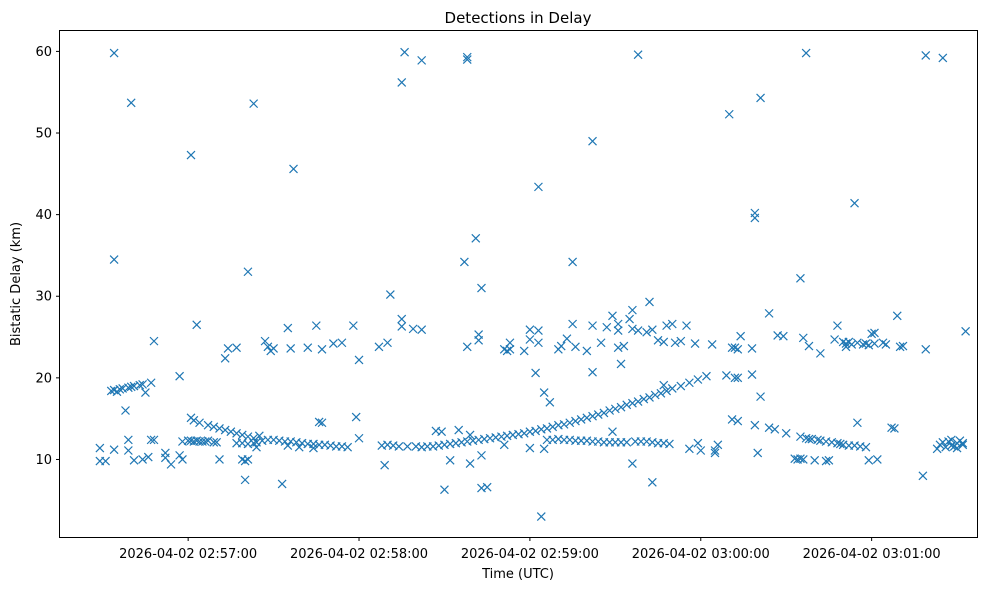  Describe the element at coordinates (188, 554) in the screenshot. I see `x-tick-label: 2026-04-02 02:57:00` at that location.